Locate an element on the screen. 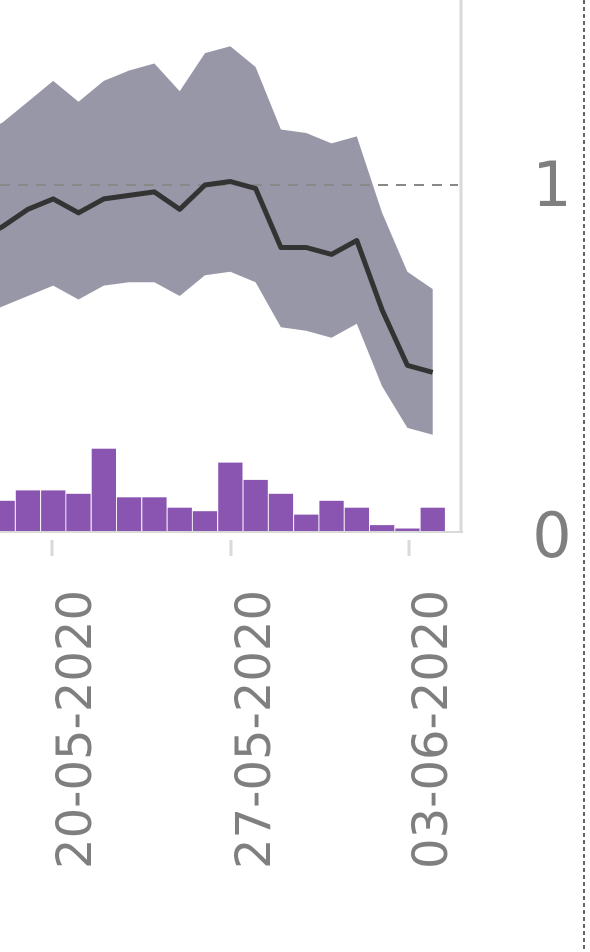 Image resolution: width=590 pixels, height=952 pixels. case-bar-23-05-2020 is located at coordinates (129, 514).